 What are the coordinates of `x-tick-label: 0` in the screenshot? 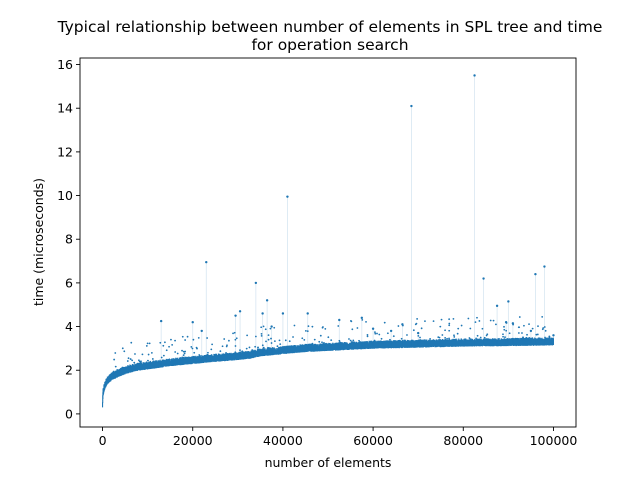 It's located at (103, 440).